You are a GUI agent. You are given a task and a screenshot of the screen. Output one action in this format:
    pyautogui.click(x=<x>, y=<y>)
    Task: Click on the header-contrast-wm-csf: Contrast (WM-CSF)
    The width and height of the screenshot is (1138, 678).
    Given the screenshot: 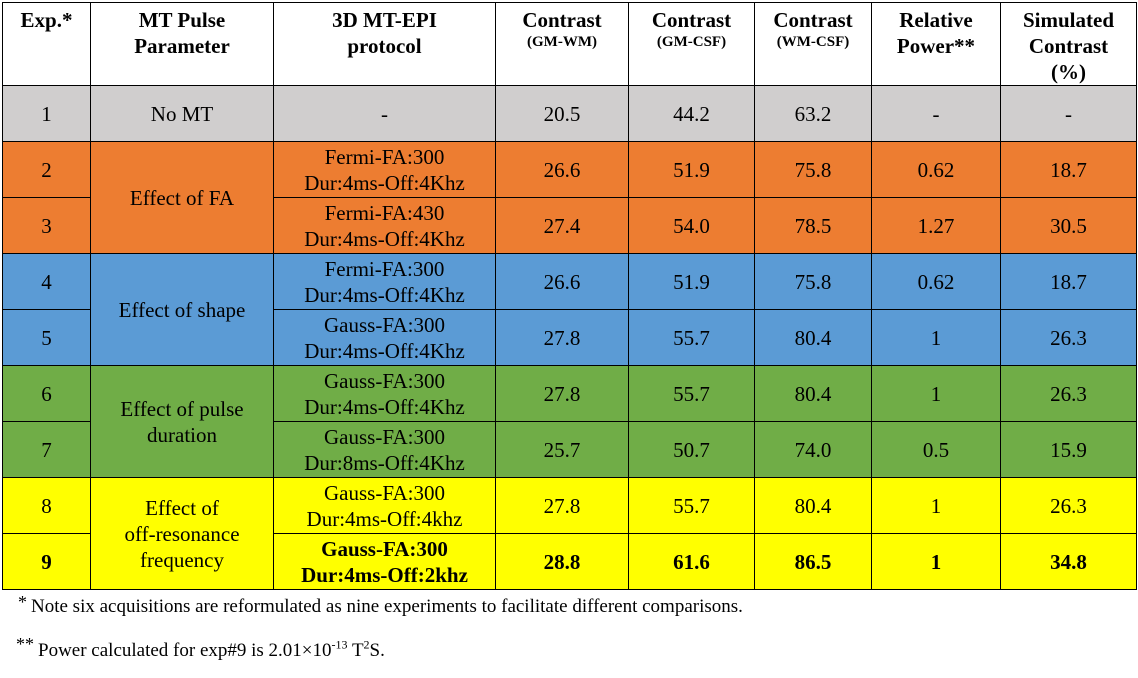 What is the action you would take?
    pyautogui.click(x=813, y=44)
    